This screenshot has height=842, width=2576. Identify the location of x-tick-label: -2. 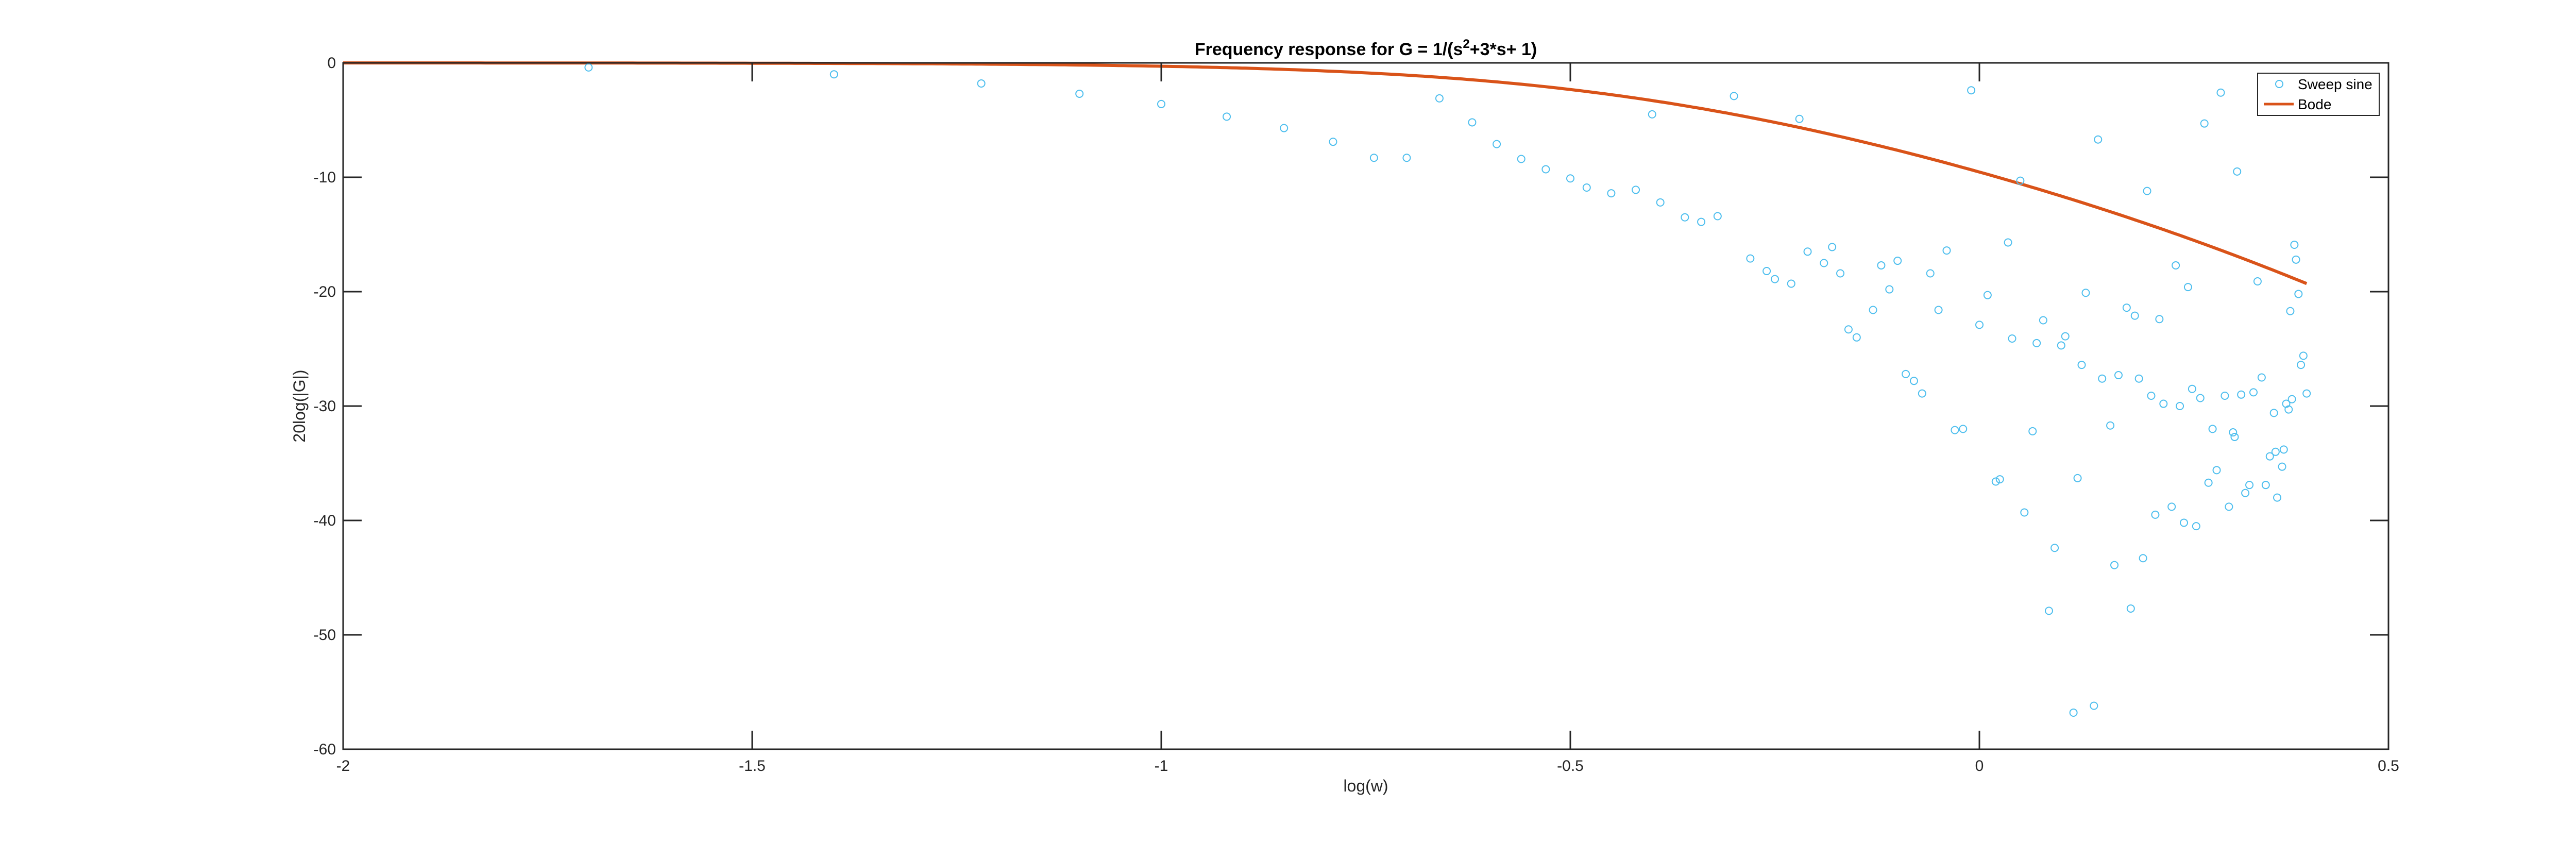
(343, 765).